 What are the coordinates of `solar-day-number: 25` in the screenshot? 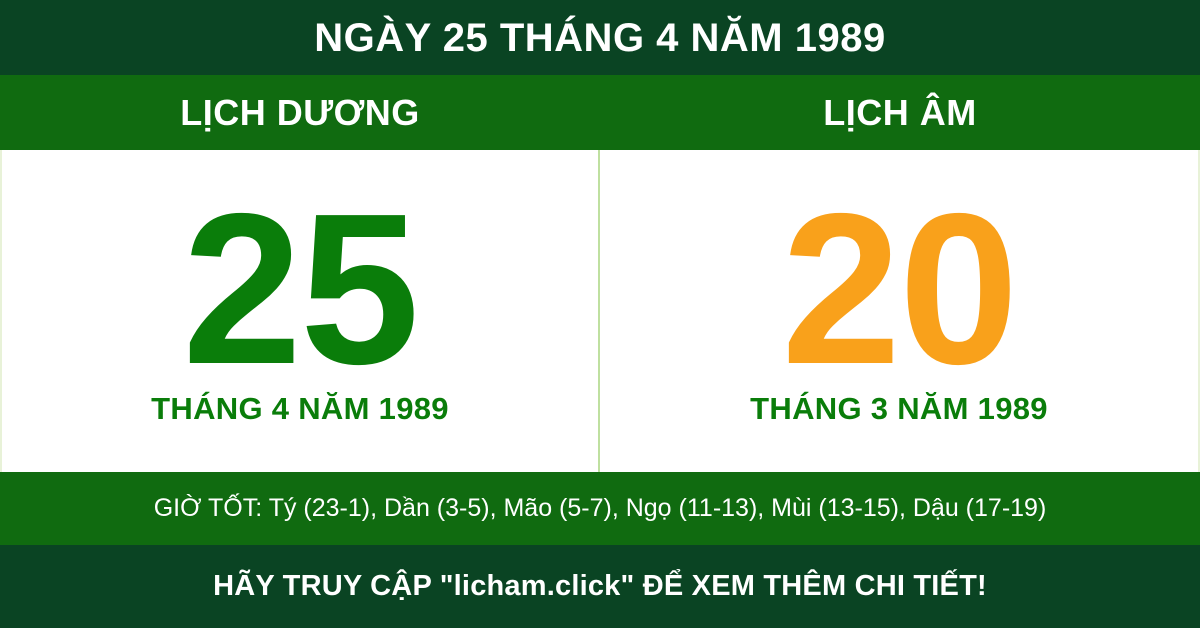 It's located at (300, 288).